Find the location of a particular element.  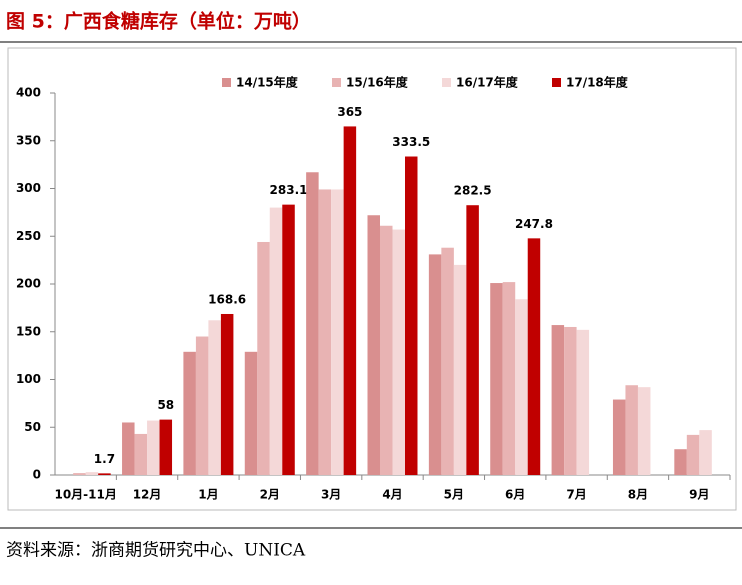

y-tick-label: 100 is located at coordinates (28, 379).